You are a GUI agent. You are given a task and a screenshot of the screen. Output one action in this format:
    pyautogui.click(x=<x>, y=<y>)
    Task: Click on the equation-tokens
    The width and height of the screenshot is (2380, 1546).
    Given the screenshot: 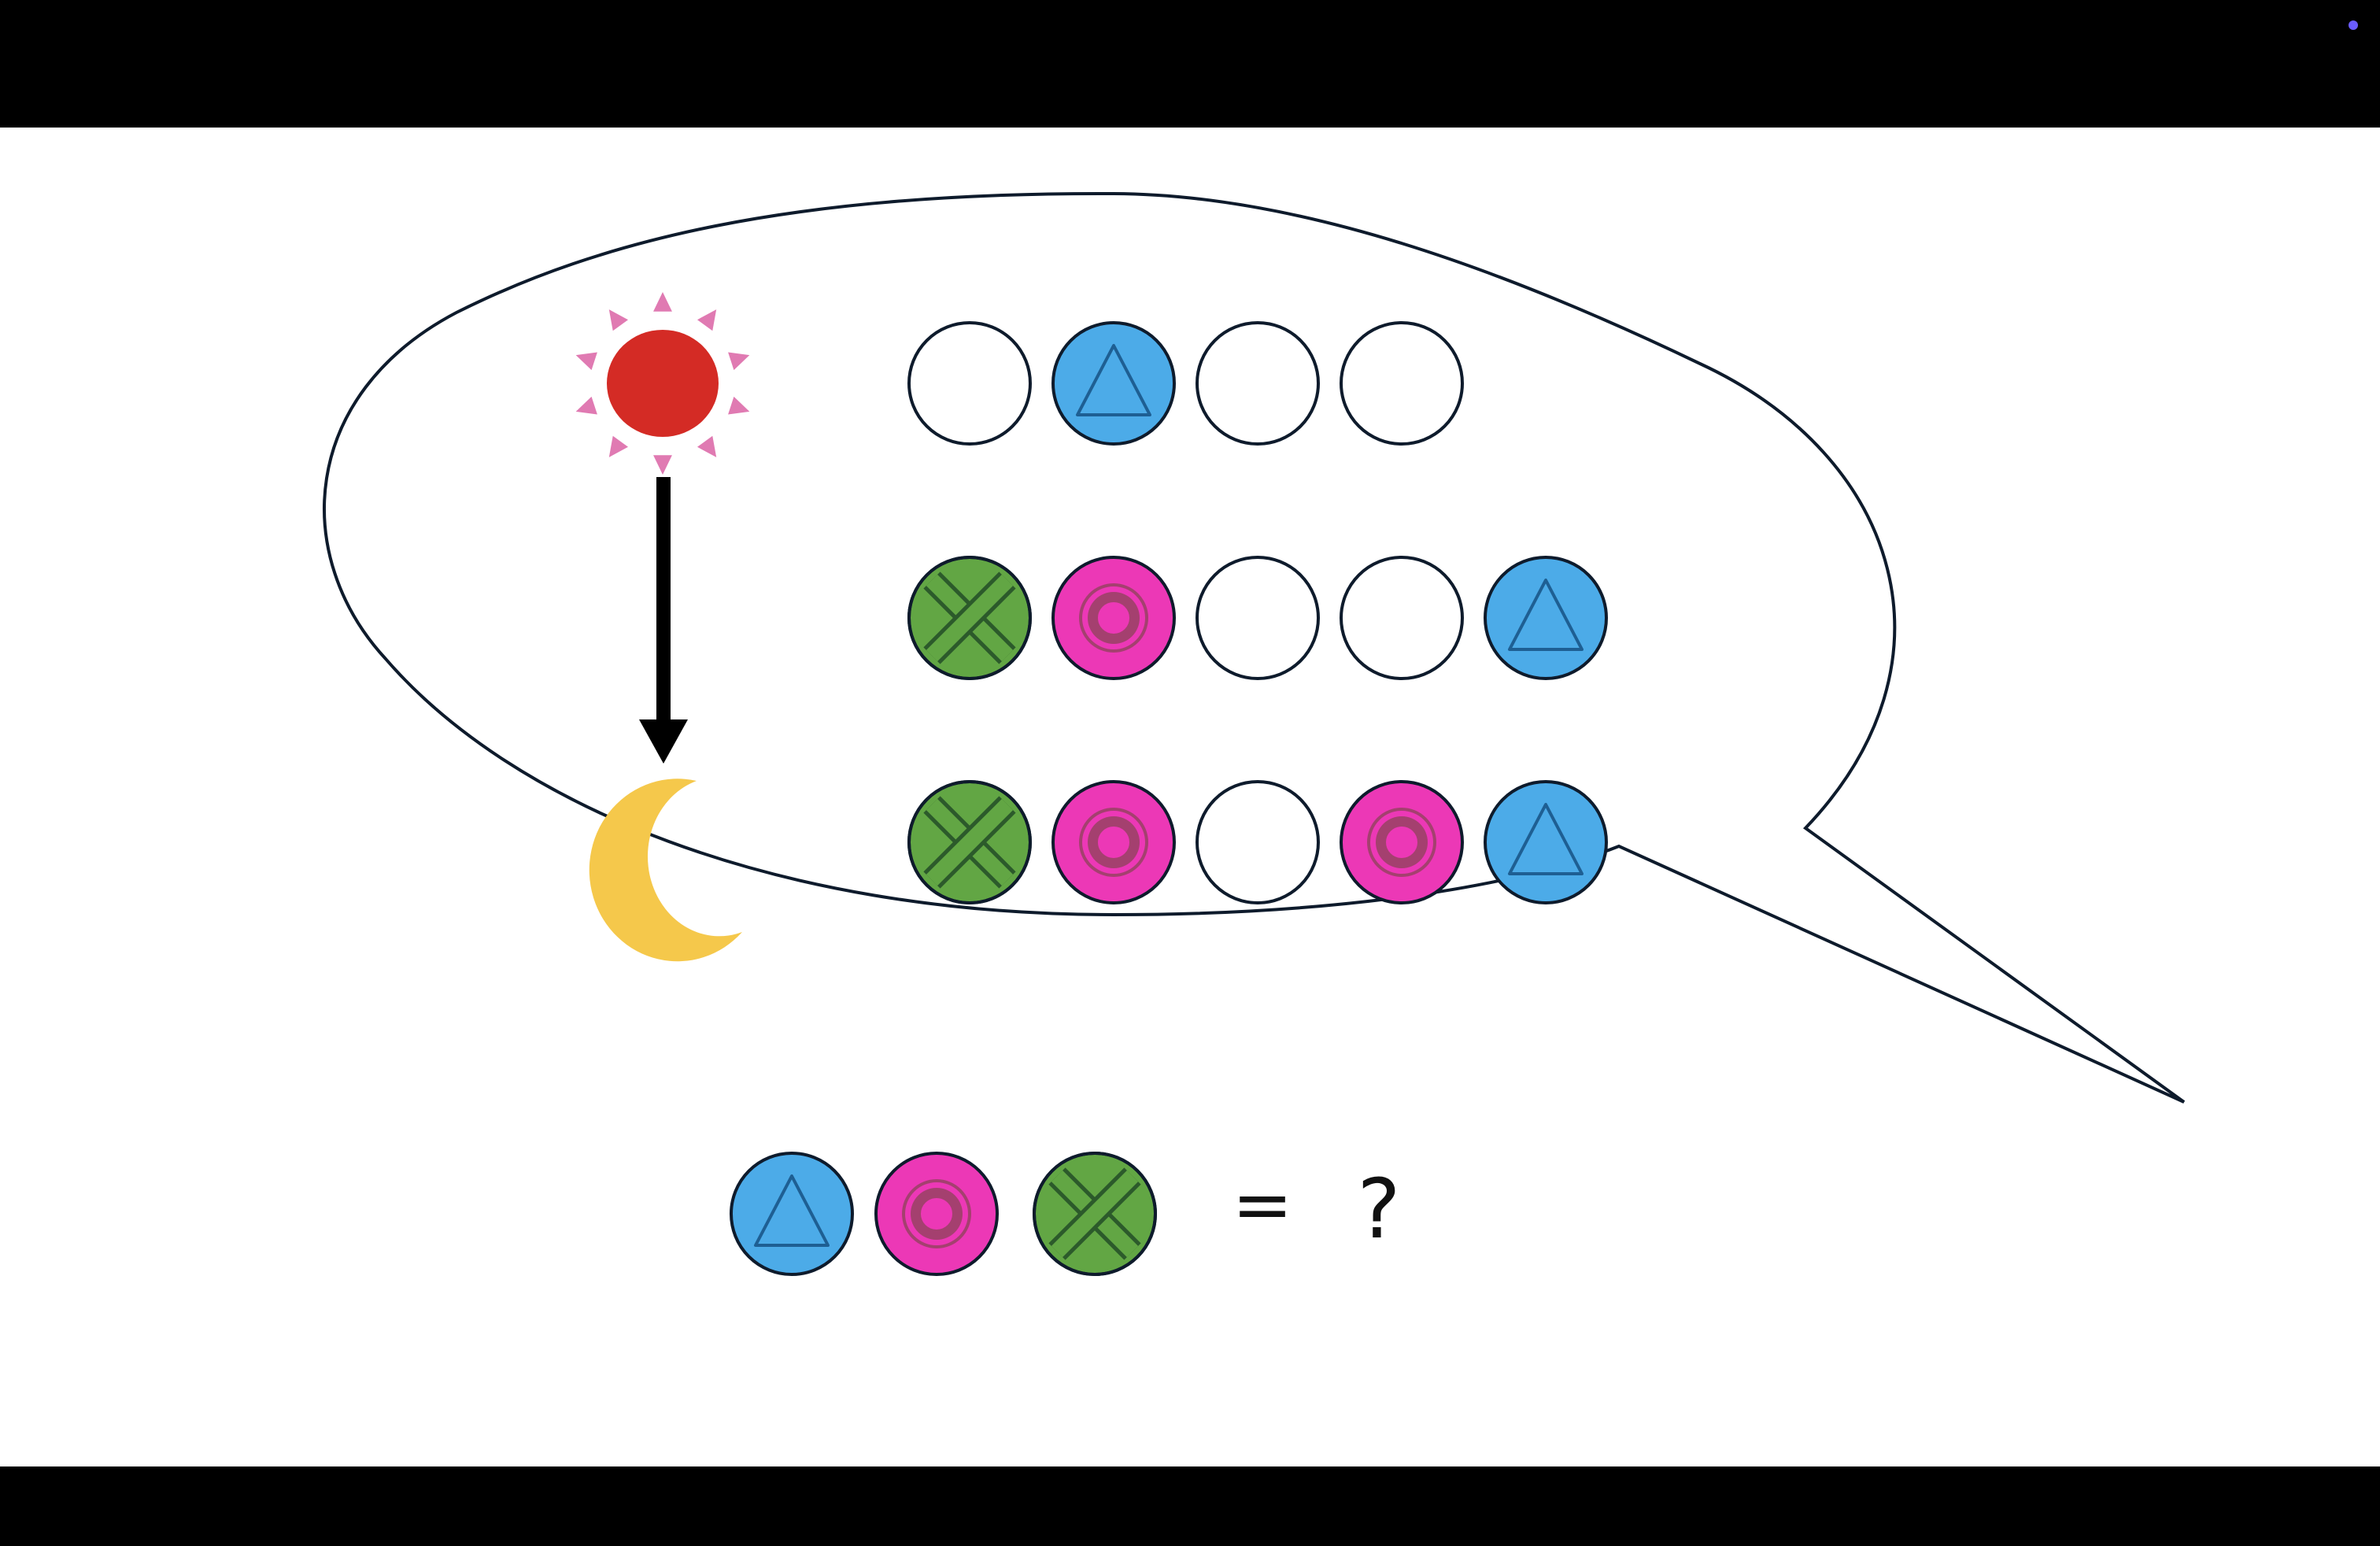 What is the action you would take?
    pyautogui.click(x=943, y=1214)
    